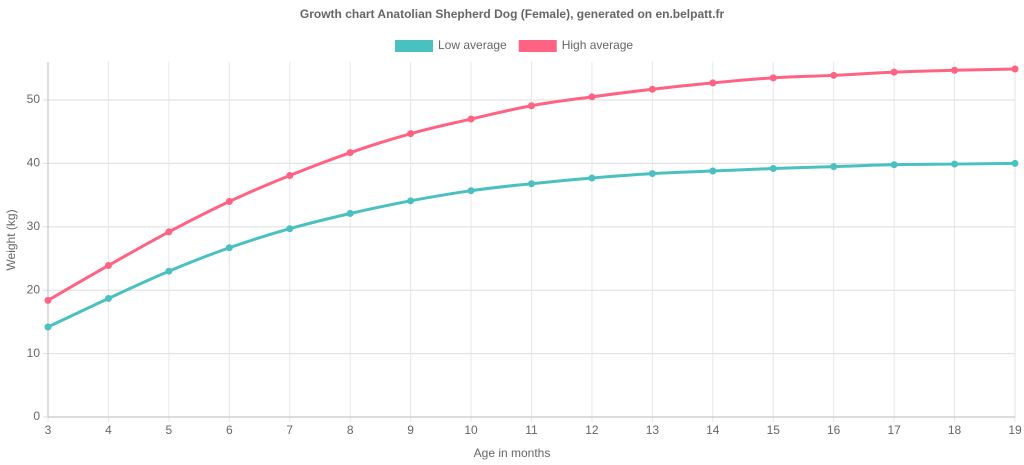  I want to click on x-tick-label: 4, so click(108, 430).